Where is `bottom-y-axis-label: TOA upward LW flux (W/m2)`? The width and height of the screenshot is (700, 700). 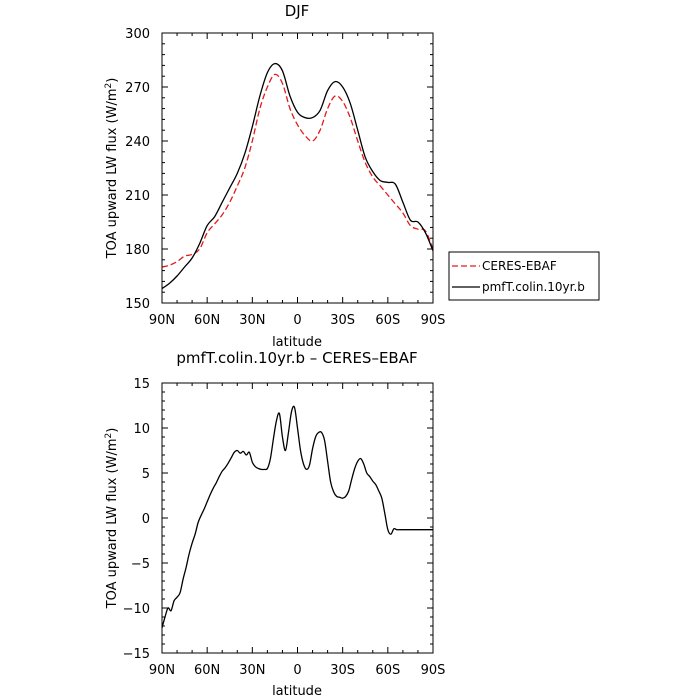
bottom-y-axis-label: TOA upward LW flux (W/m2) is located at coordinates (112, 519).